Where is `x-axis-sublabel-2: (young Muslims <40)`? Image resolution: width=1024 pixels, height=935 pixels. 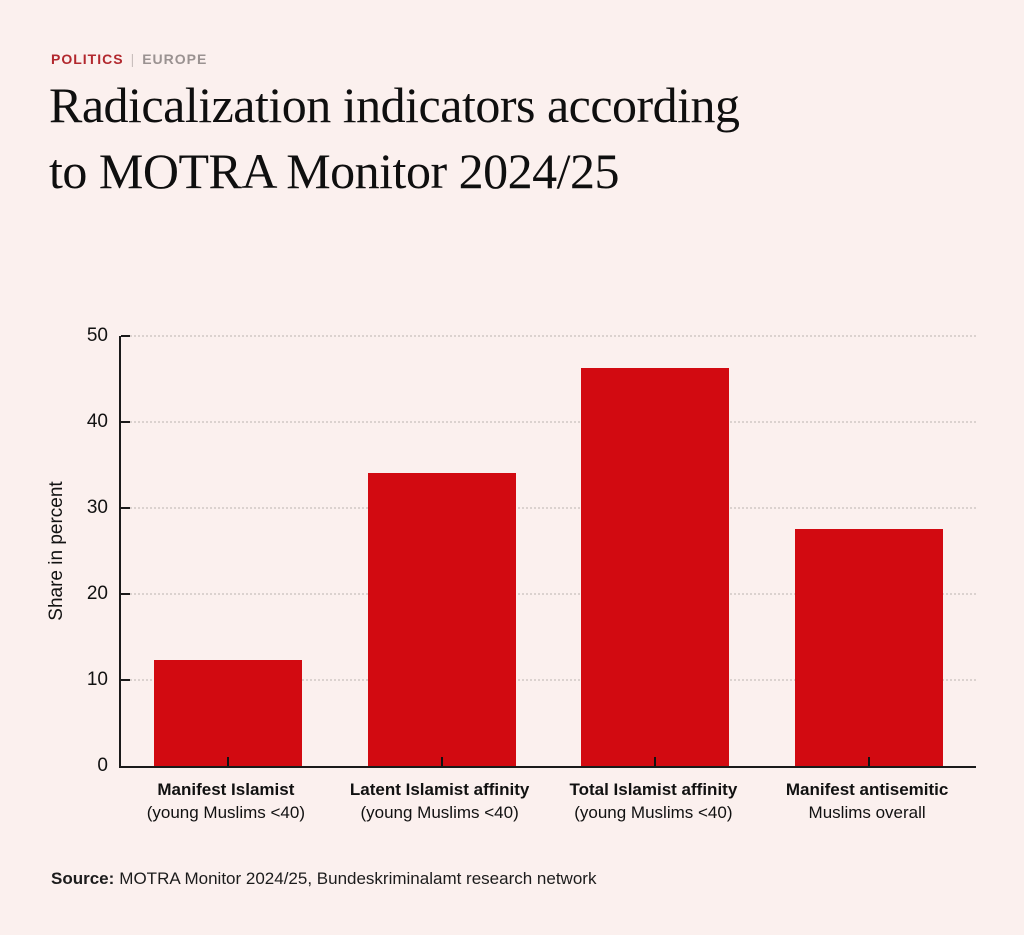
x-axis-sublabel-2: (young Muslims <40) is located at coordinates (439, 812).